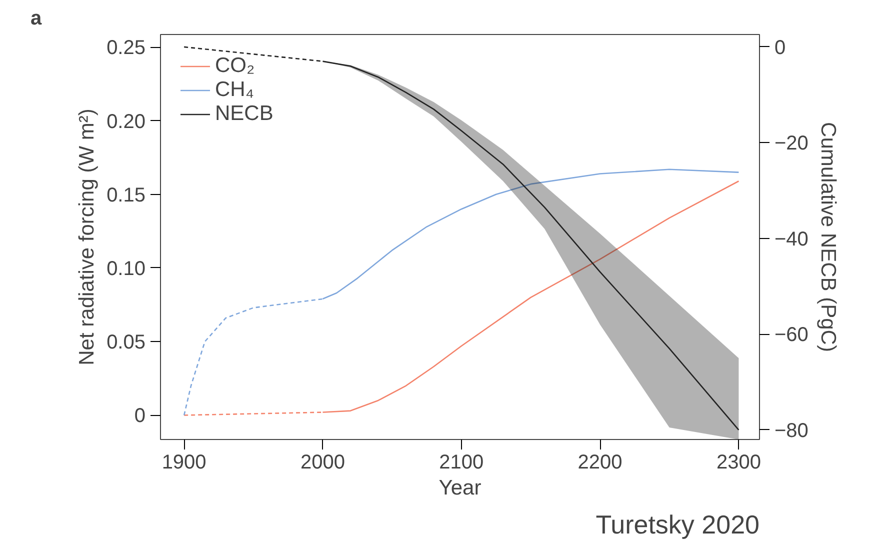  Describe the element at coordinates (791, 239) in the screenshot. I see `y2-tick-label: −40` at that location.